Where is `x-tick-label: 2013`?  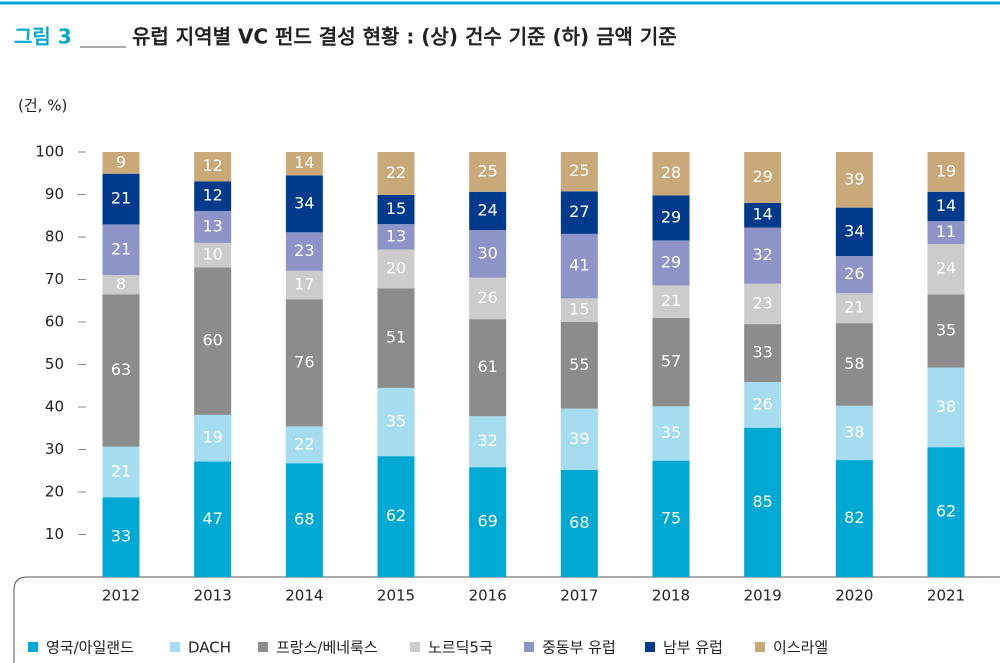
x-tick-label: 2013 is located at coordinates (213, 596).